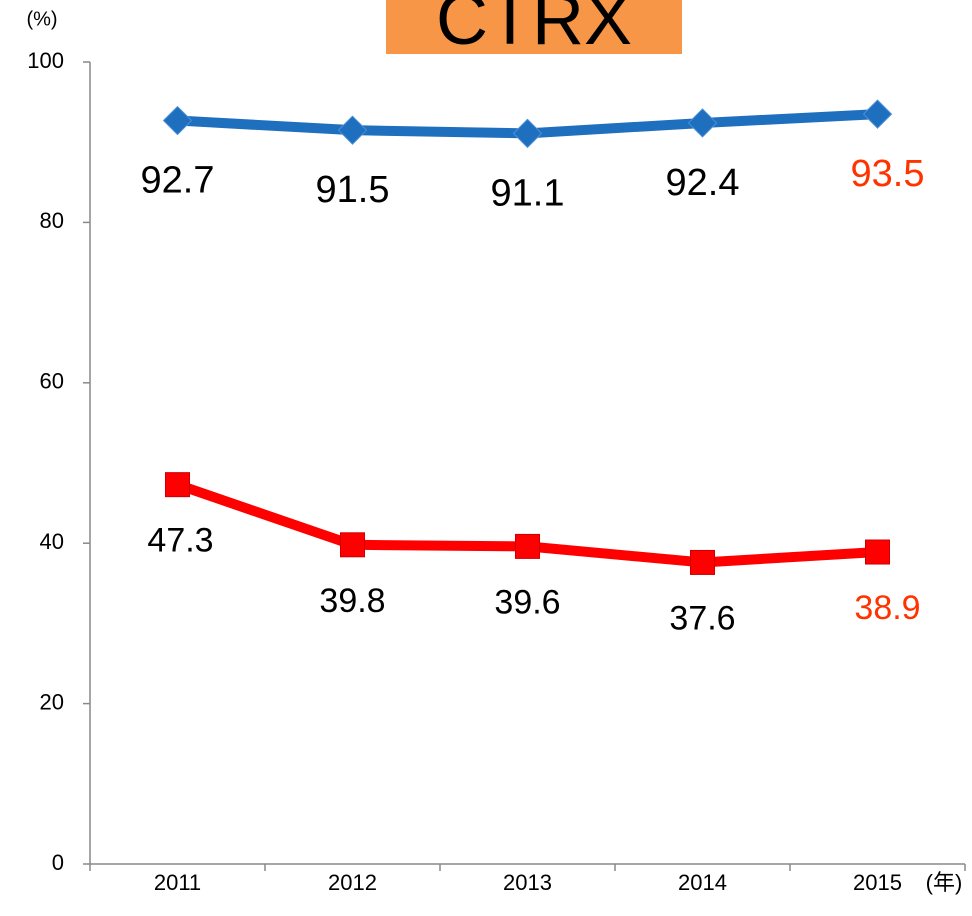 This screenshot has height=916, width=972. Describe the element at coordinates (887, 608) in the screenshot. I see `data-label: 38.9` at that location.